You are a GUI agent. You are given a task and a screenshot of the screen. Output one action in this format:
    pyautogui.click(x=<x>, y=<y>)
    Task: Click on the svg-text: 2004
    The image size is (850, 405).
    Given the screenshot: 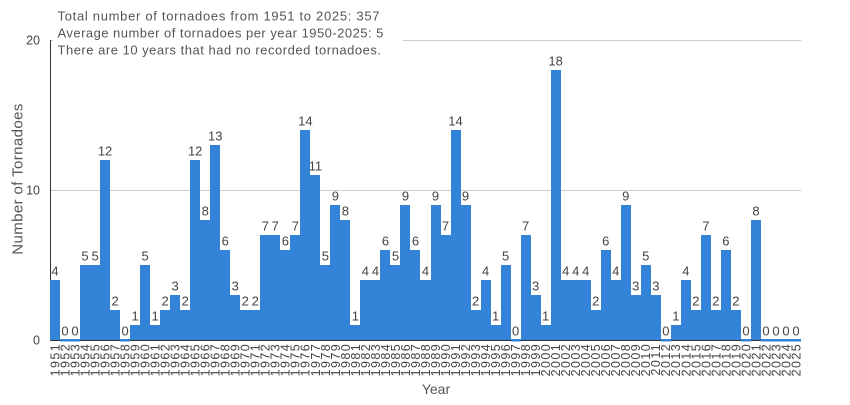 What is the action you would take?
    pyautogui.click(x=586, y=360)
    